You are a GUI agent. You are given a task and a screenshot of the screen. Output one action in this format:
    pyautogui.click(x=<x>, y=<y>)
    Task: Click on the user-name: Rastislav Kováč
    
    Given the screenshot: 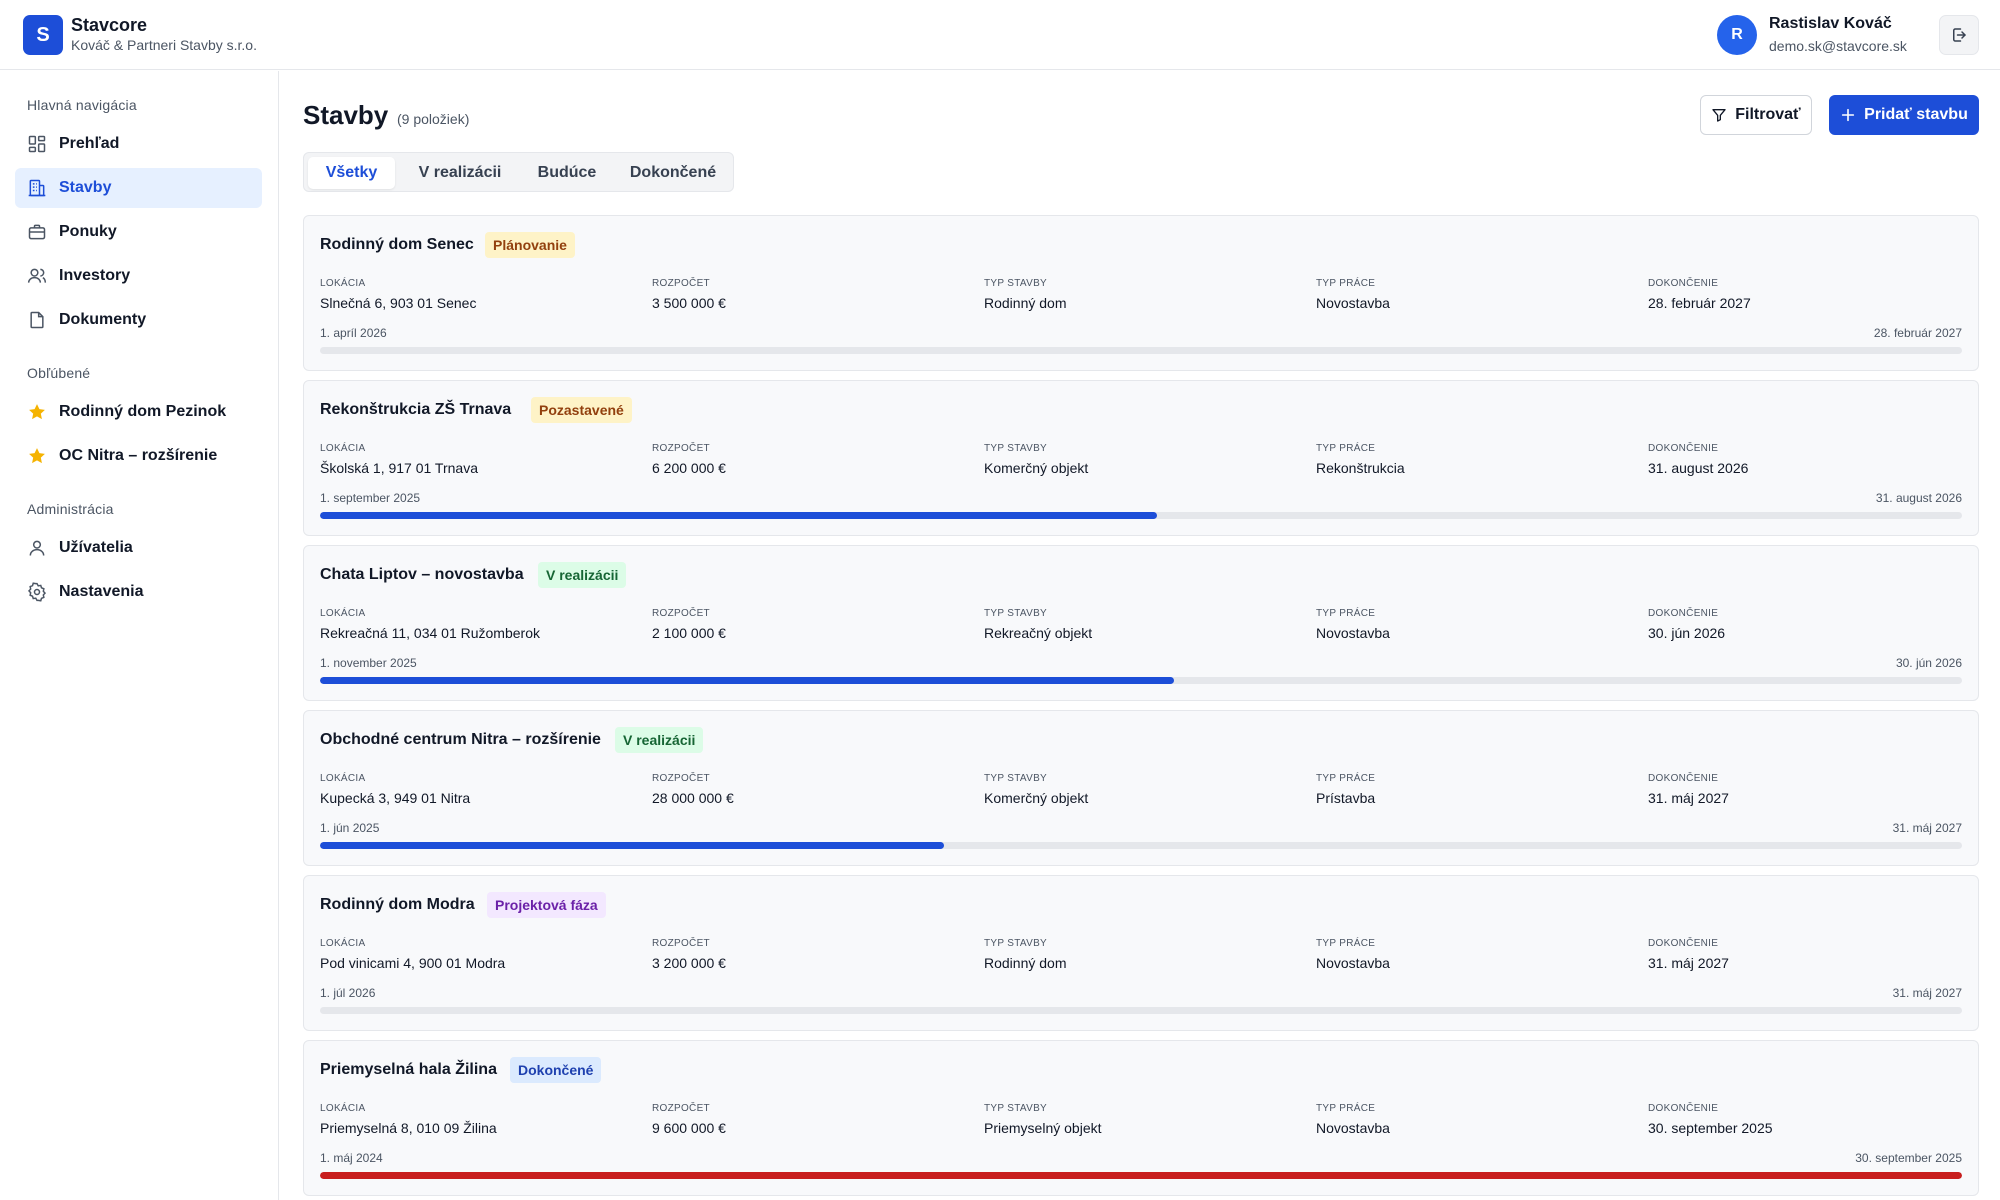 What is the action you would take?
    pyautogui.click(x=1830, y=23)
    